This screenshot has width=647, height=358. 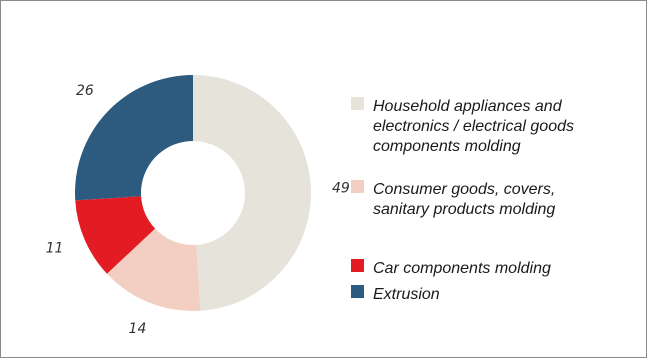 What do you see at coordinates (85, 91) in the screenshot?
I see `slice-value-label-4: 26` at bounding box center [85, 91].